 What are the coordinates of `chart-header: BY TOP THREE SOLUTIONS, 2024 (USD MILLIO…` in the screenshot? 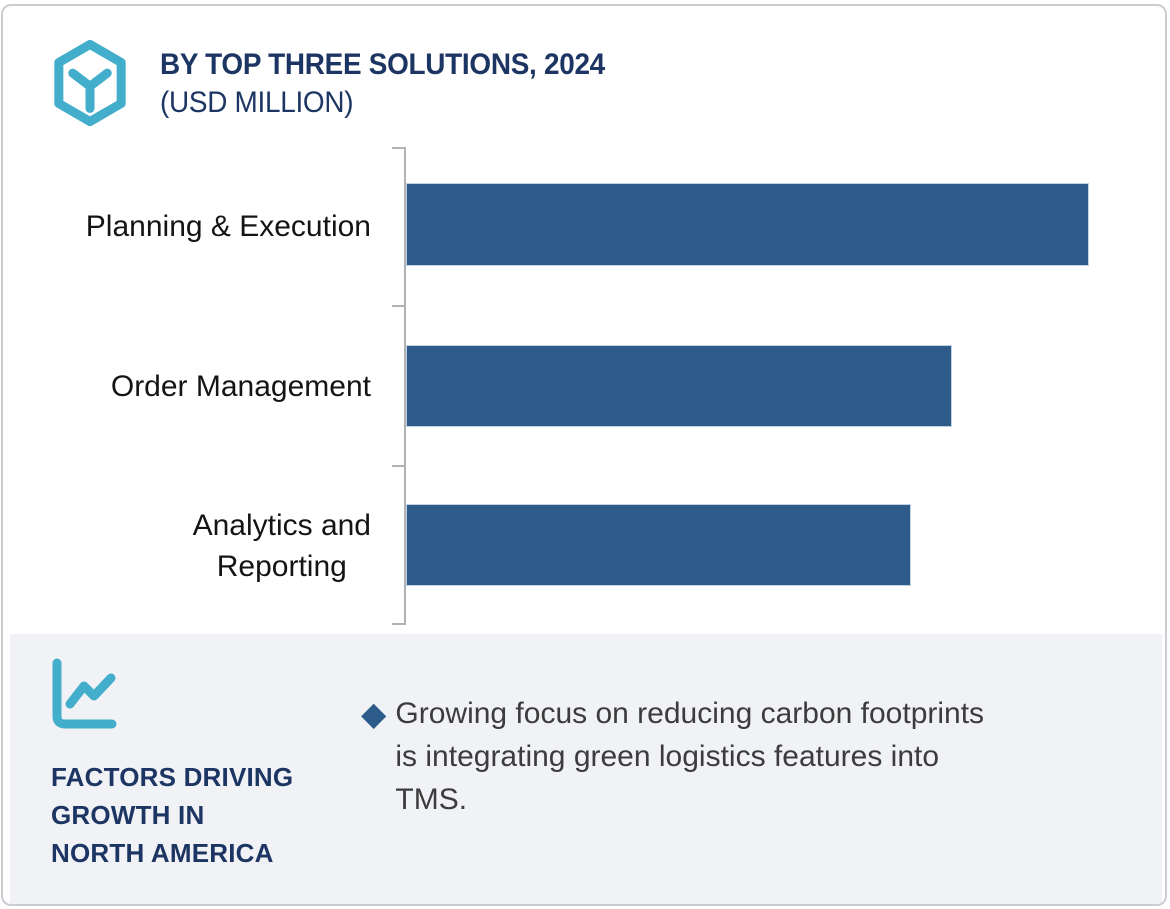 It's located at (399, 84).